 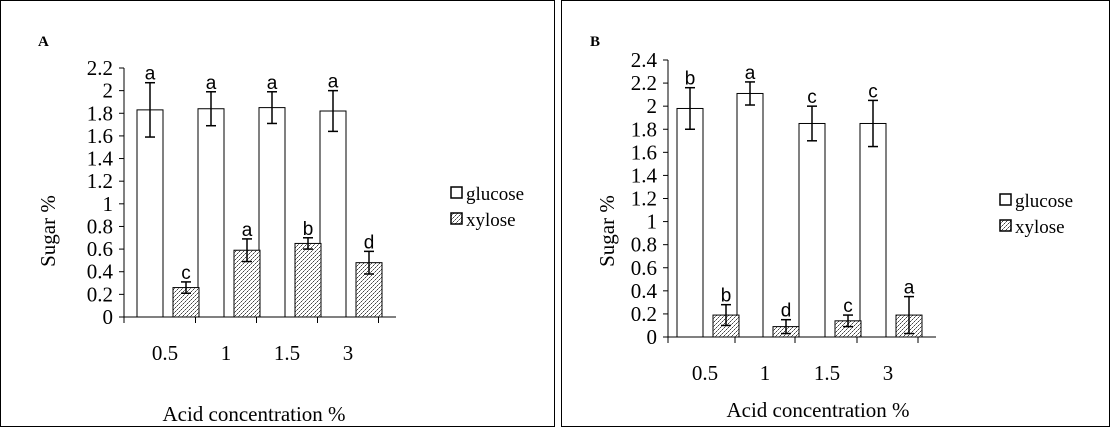 What do you see at coordinates (644, 60) in the screenshot?
I see `y-tick-label: 2.4` at bounding box center [644, 60].